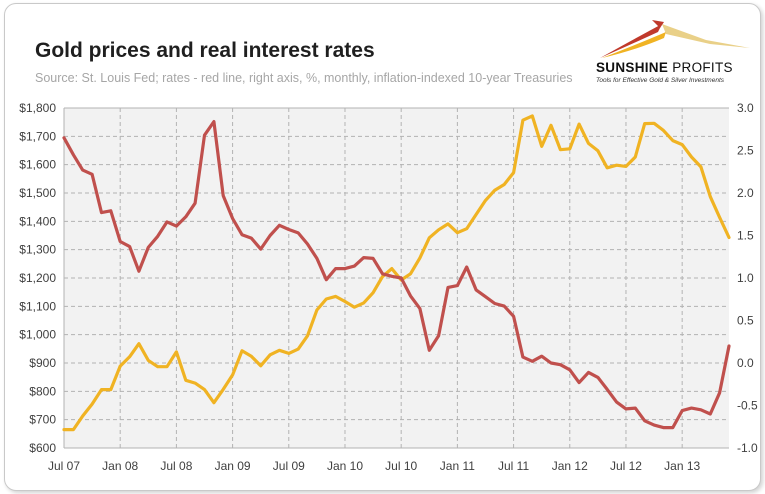  Describe the element at coordinates (37, 250) in the screenshot. I see `y-left-tick-label: $1,300` at that location.